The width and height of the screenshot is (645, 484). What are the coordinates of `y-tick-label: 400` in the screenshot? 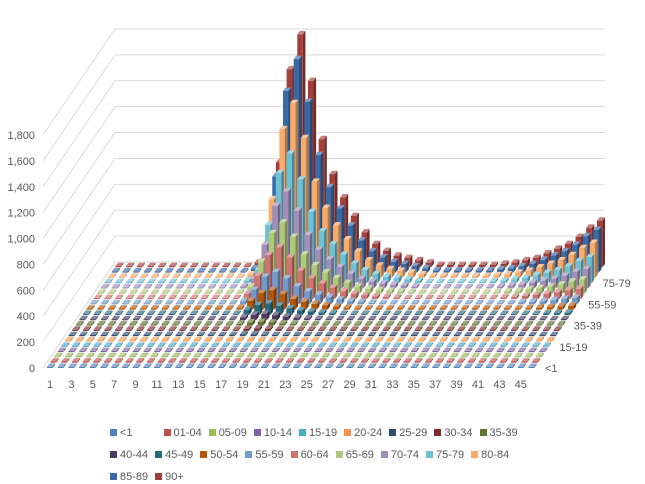 It's located at (26, 317).